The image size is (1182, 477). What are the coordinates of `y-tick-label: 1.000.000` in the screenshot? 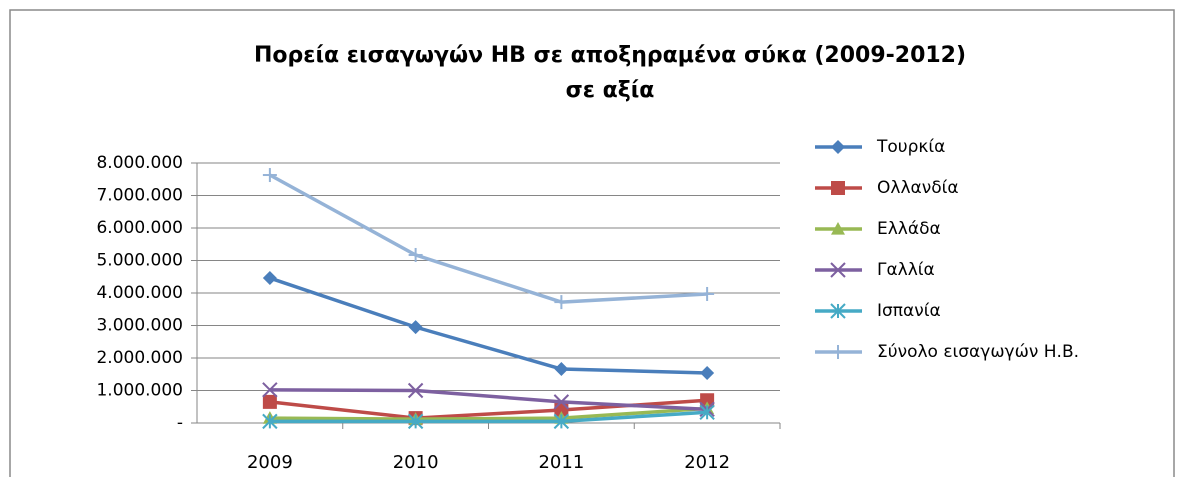 It's located at (139, 391).